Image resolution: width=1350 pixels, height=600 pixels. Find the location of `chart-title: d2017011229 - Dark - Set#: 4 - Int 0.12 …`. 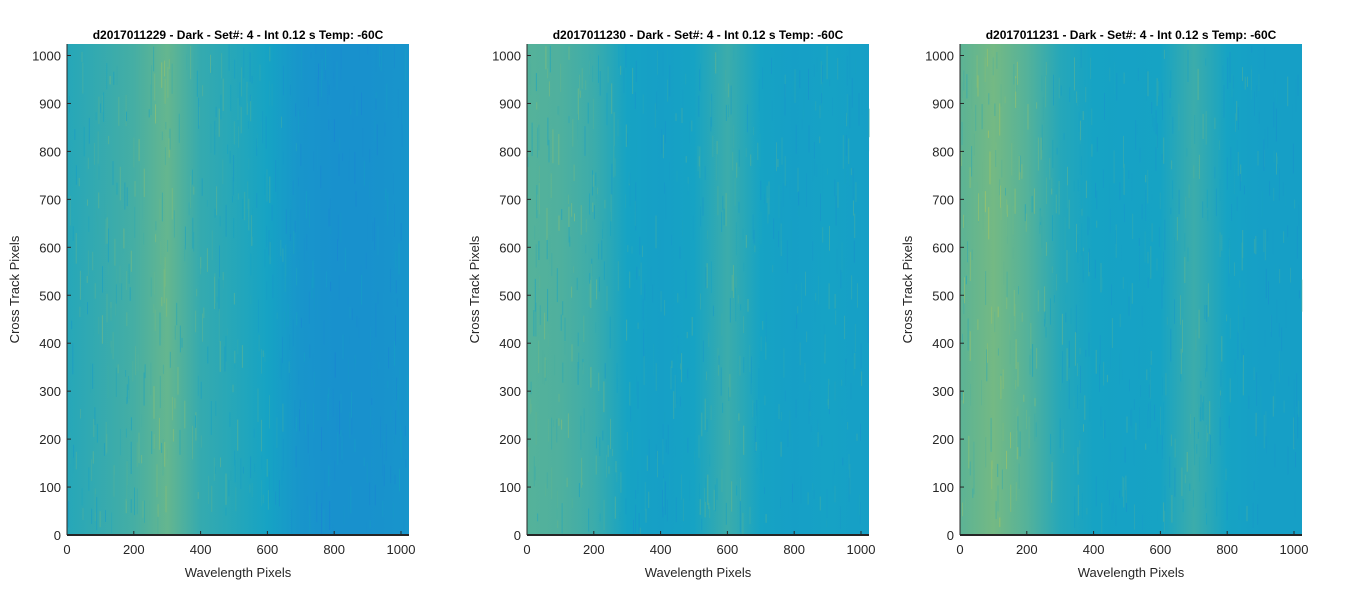

chart-title: d2017011229 - Dark - Set#: 4 - Int 0.12 … is located at coordinates (238, 35).